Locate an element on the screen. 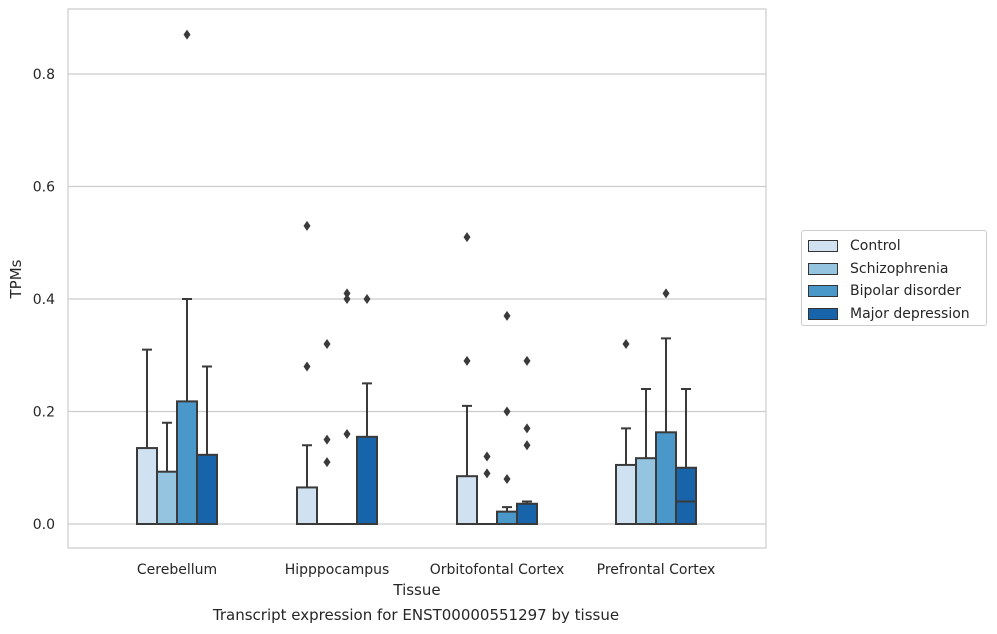  x-tick-label: Hipppocampus is located at coordinates (337, 570).